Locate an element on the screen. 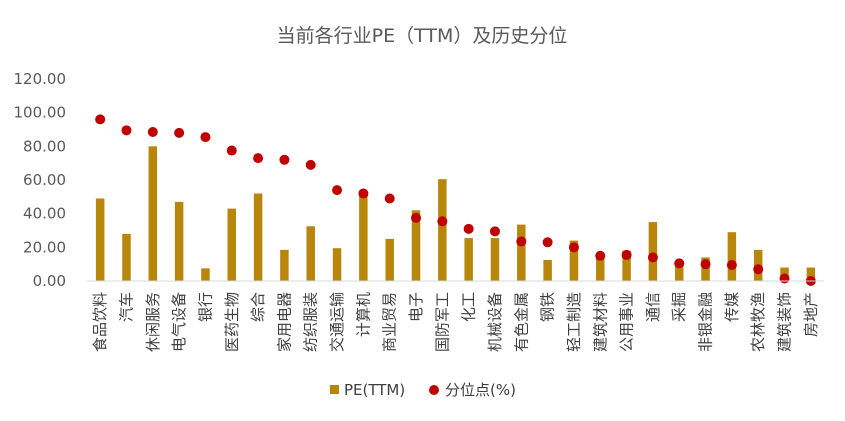 Image resolution: width=845 pixels, height=421 pixels. chart-title: 当前各行业PE（TTM）及历史分位 is located at coordinates (422, 36).